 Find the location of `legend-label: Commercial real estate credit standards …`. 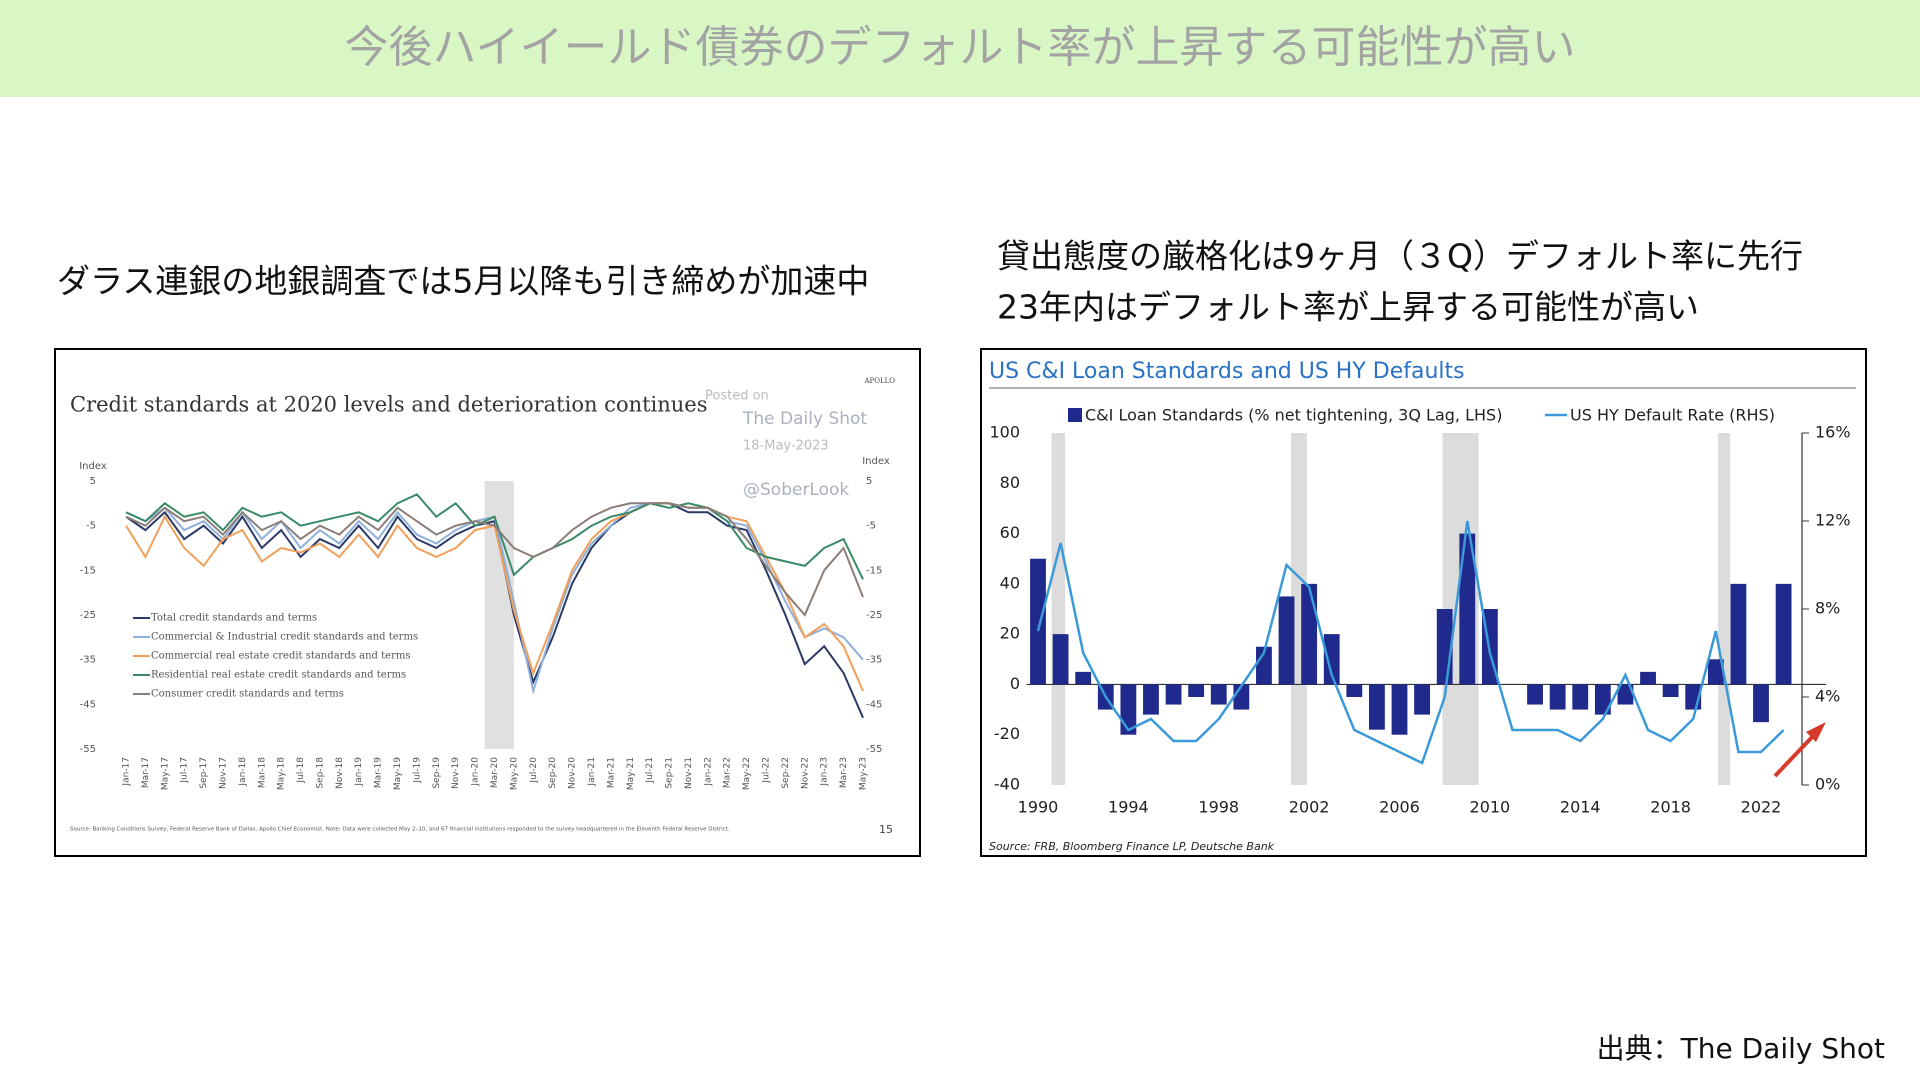

legend-label: Commercial real estate credit standards … is located at coordinates (280, 656).